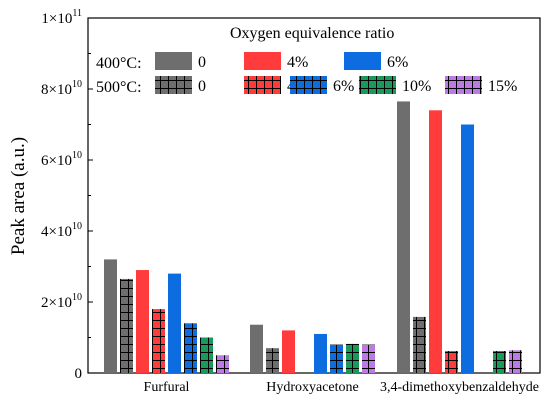 The width and height of the screenshot is (550, 400). What do you see at coordinates (61, 17) in the screenshot?
I see `y-tick-label: 1×10¹¹` at bounding box center [61, 17].